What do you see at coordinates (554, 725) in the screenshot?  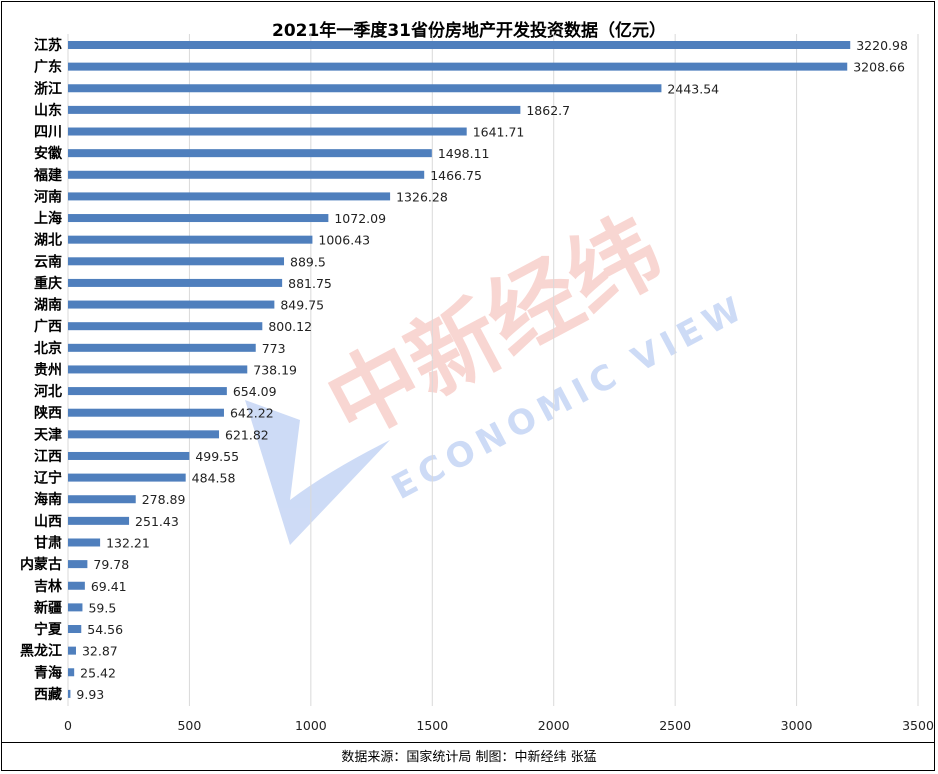 I see `x-tick-label: 2000` at bounding box center [554, 725].